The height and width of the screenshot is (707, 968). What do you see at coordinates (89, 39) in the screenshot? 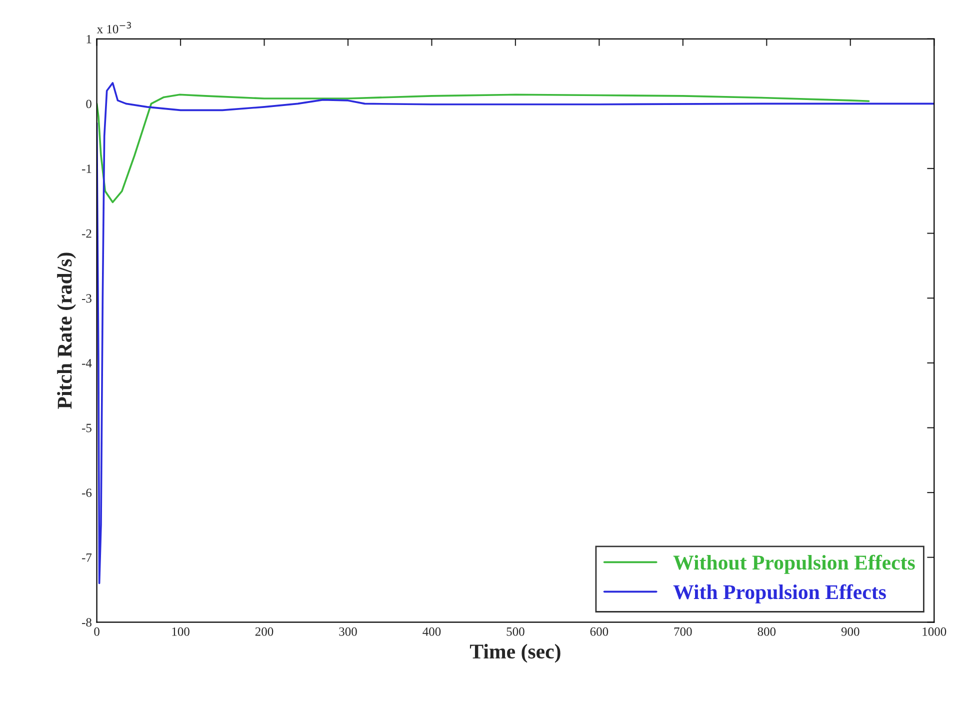
I see `y-tick-label: 1` at bounding box center [89, 39].